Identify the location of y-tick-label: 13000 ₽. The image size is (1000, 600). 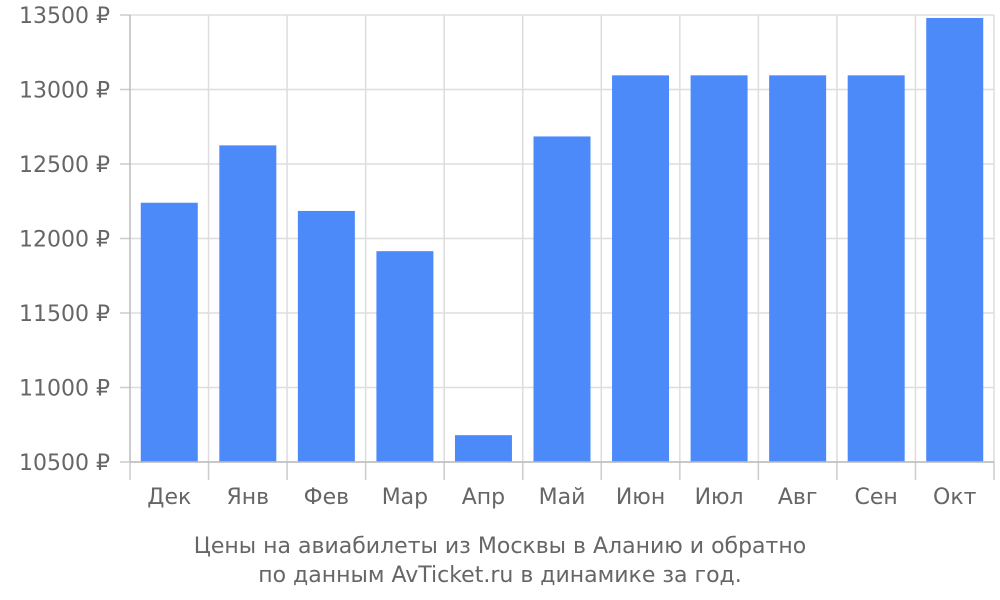
(64, 91).